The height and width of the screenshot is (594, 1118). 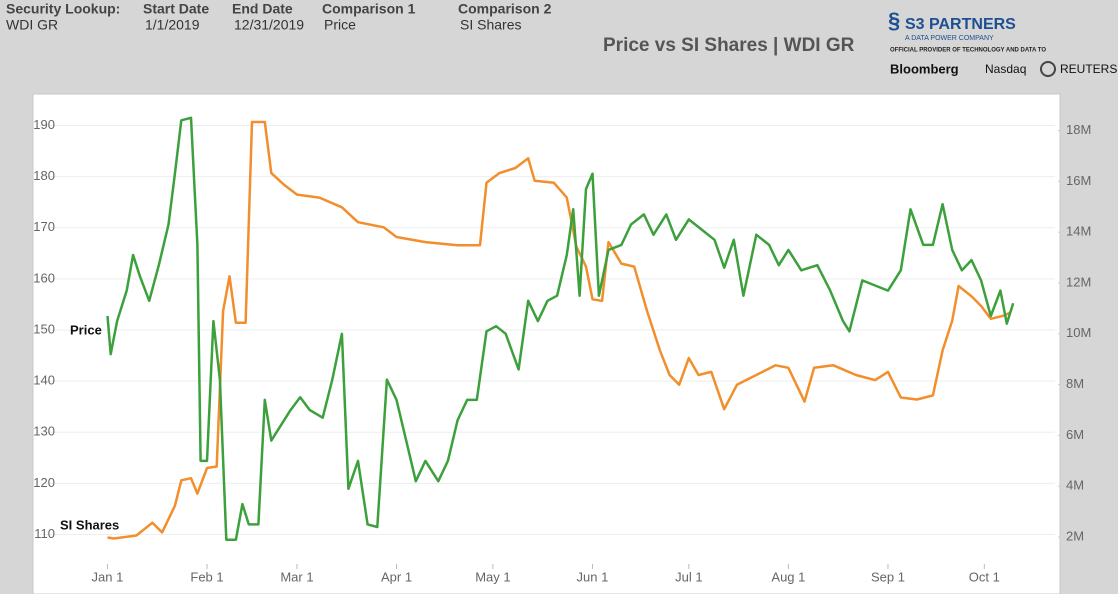 I want to click on field-label: Security Lookup:, so click(x=63, y=9).